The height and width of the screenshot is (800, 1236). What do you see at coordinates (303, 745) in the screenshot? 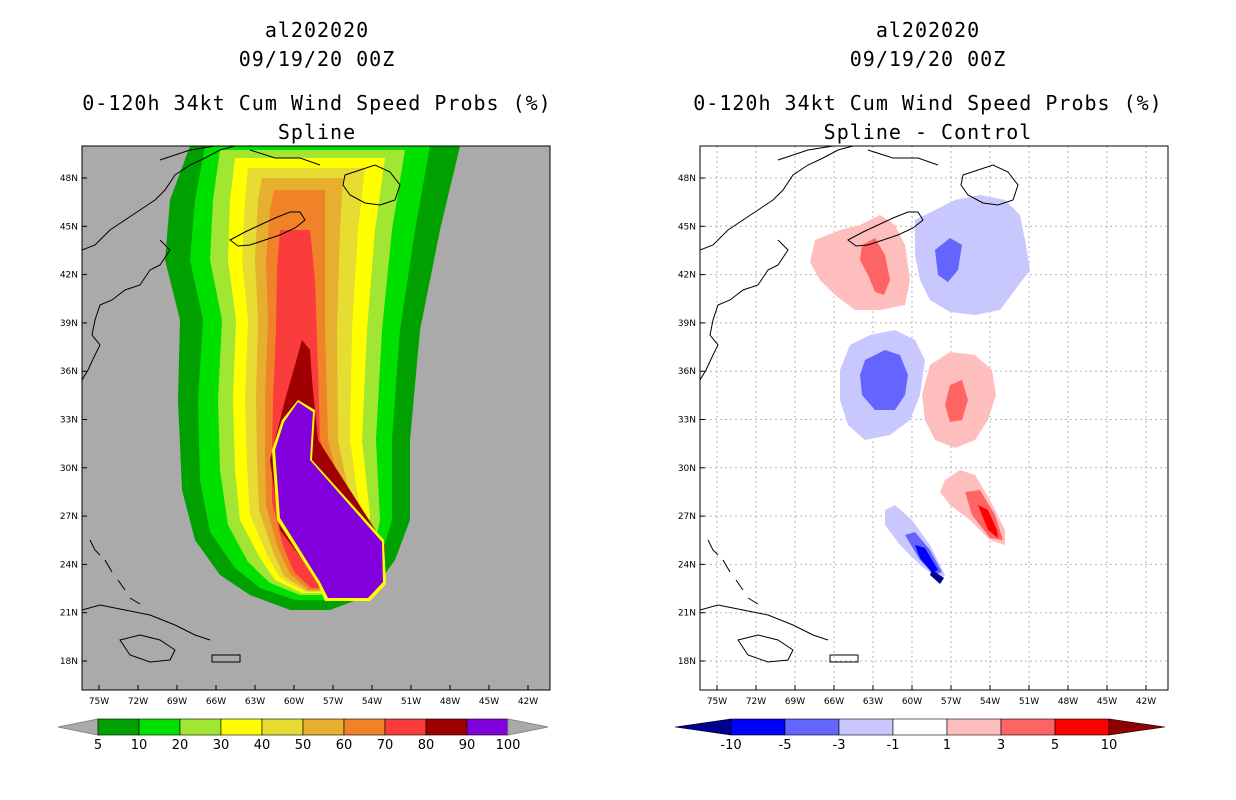
I see `colorbar-label: 50` at bounding box center [303, 745].